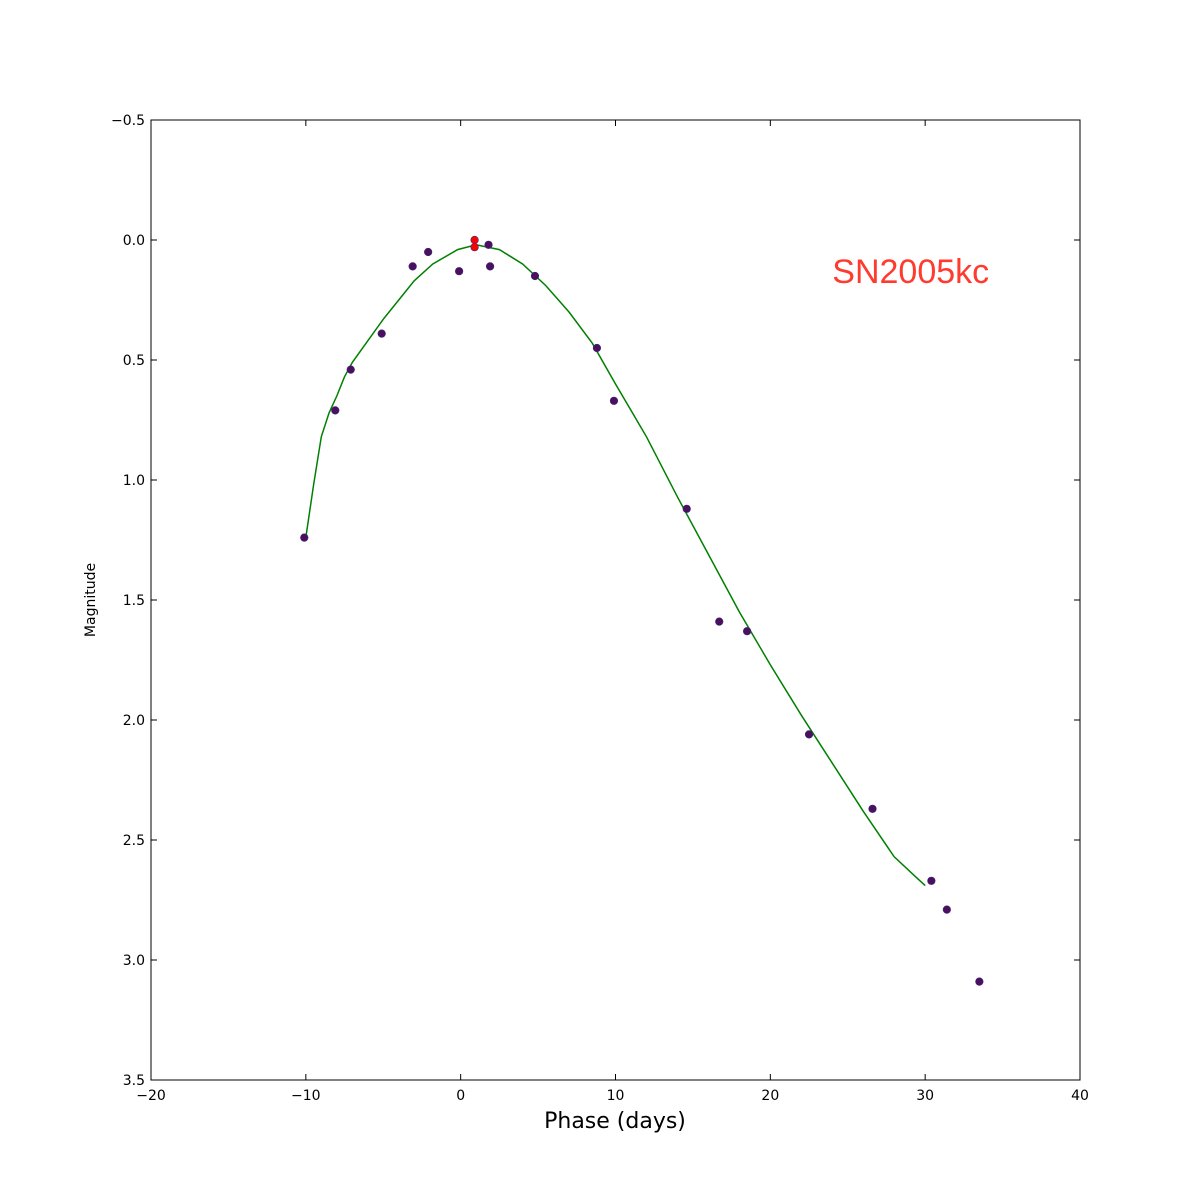 The image size is (1200, 1200). What do you see at coordinates (134, 601) in the screenshot?
I see `y-tick-label: 1.5` at bounding box center [134, 601].